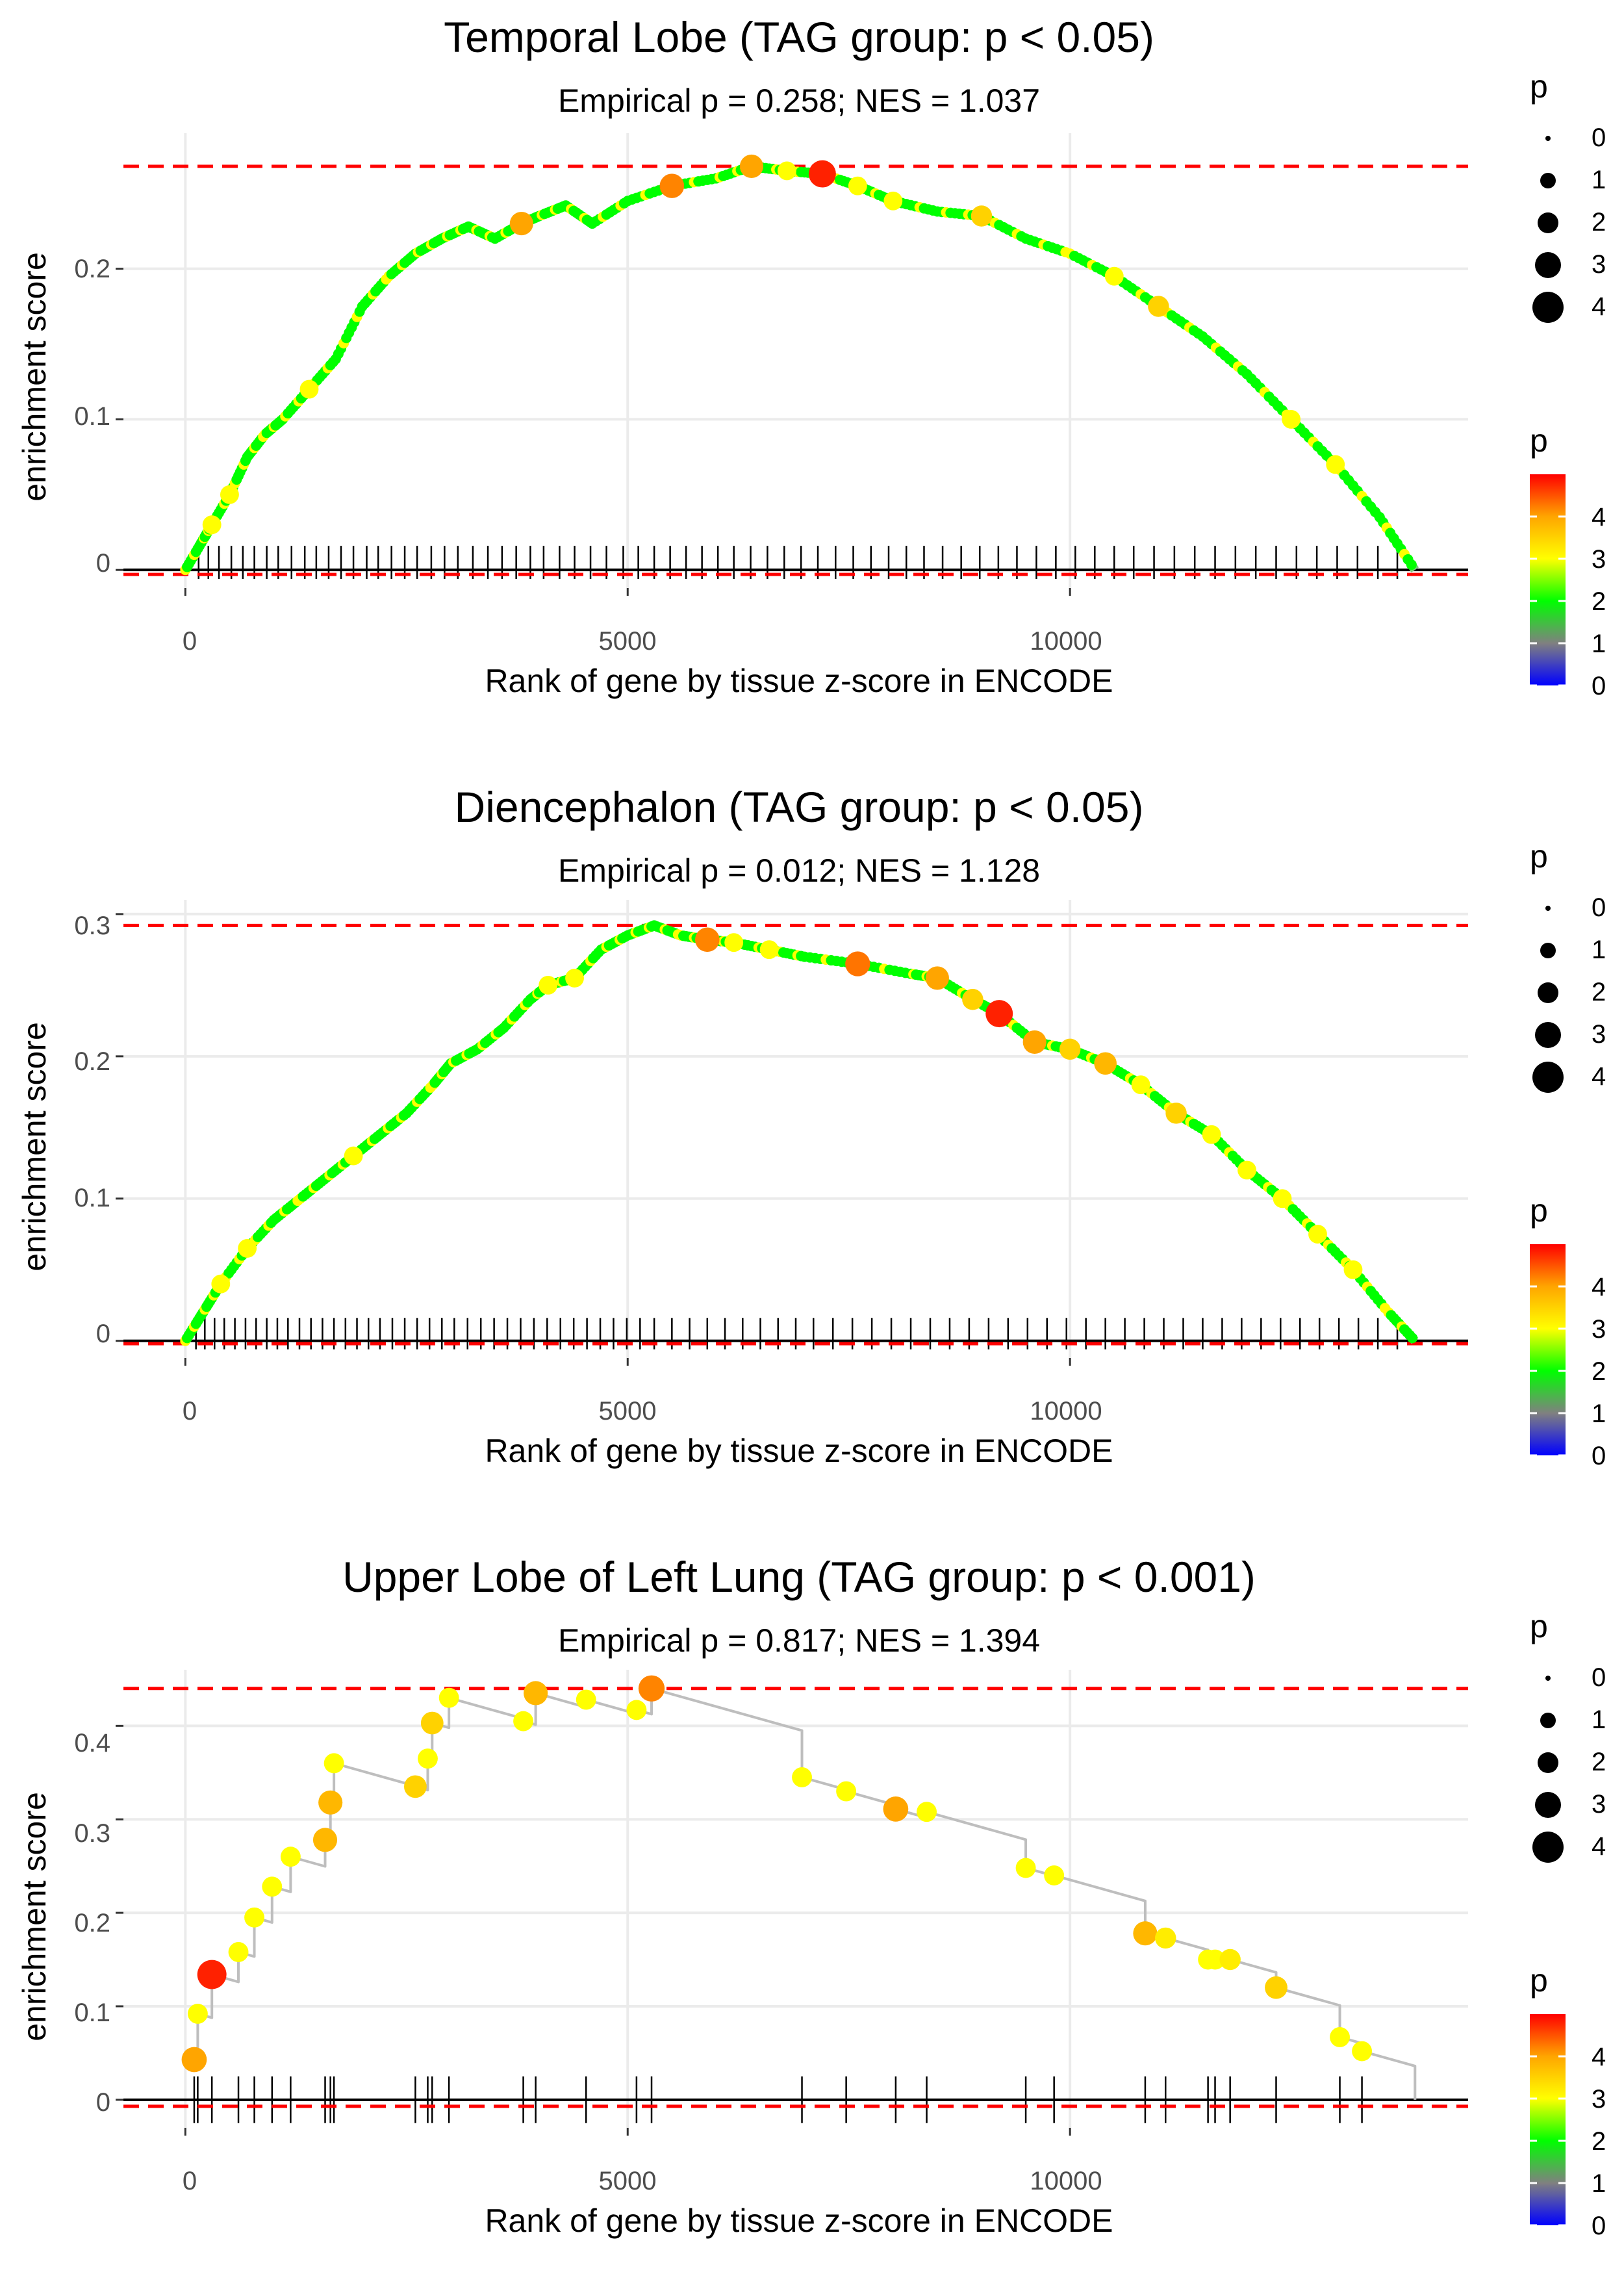 The image size is (1624, 2274). I want to click on y-tick-label: 0.4, so click(92, 1743).